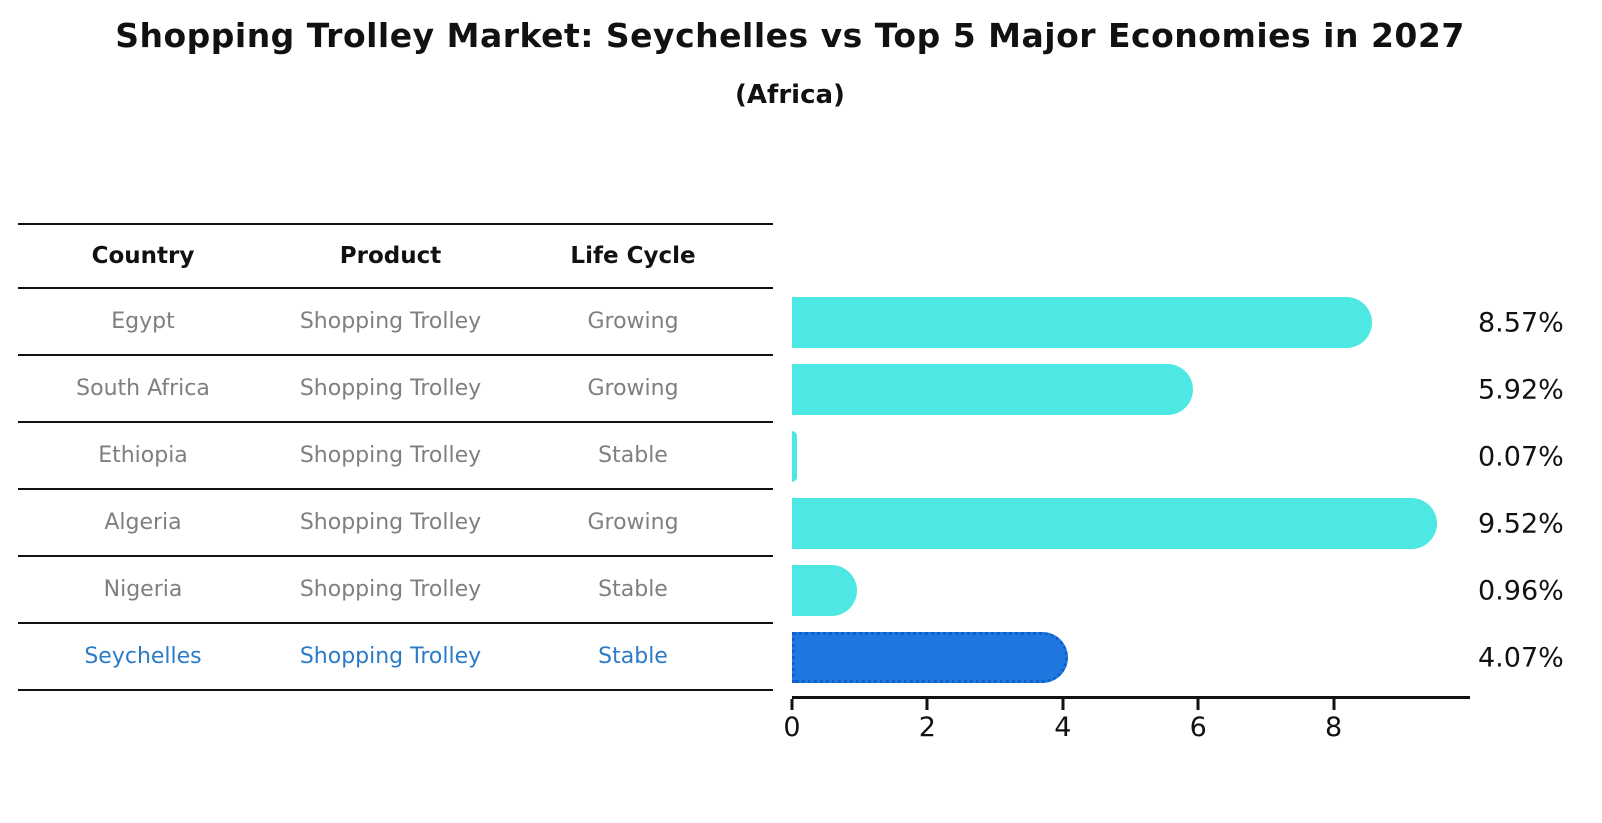 This screenshot has height=823, width=1602. I want to click on table-row: South Africa Shopping Trolley Growing, so click(395, 389).